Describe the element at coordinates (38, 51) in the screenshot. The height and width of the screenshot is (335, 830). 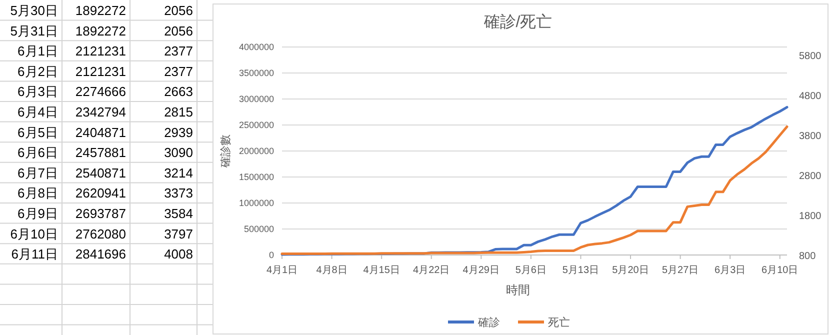
I see `category-label: 6月1日` at that location.